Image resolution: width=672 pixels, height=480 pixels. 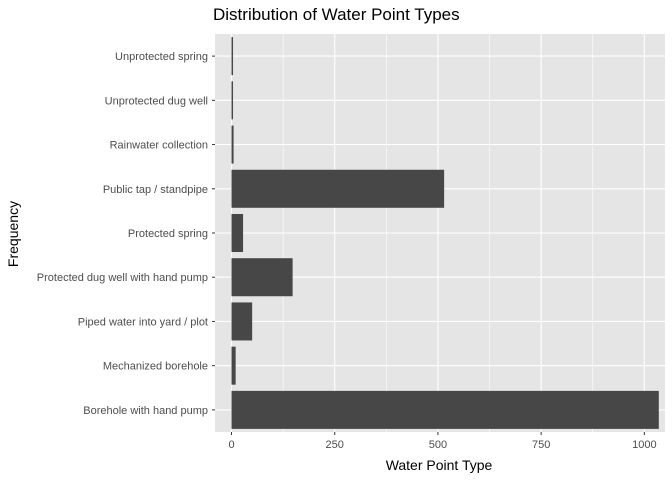 What do you see at coordinates (155, 190) in the screenshot?
I see `y-tick-label: Public tap / standpipe` at bounding box center [155, 190].